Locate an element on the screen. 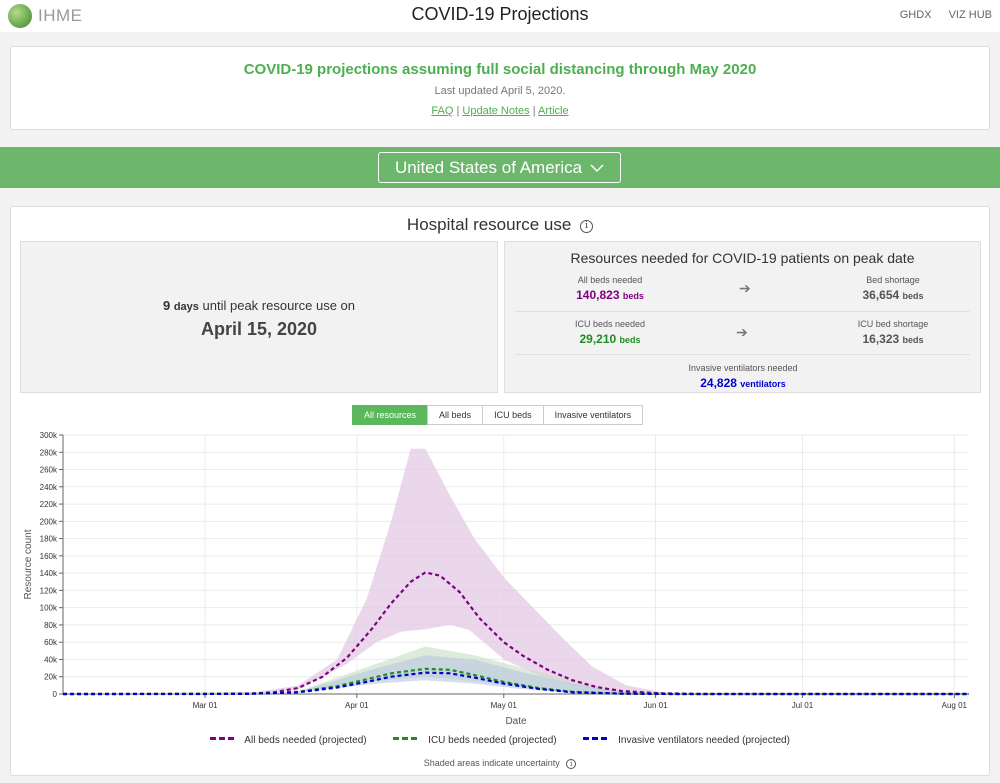  all-beds-value-row: 140,823 beds is located at coordinates (610, 295).